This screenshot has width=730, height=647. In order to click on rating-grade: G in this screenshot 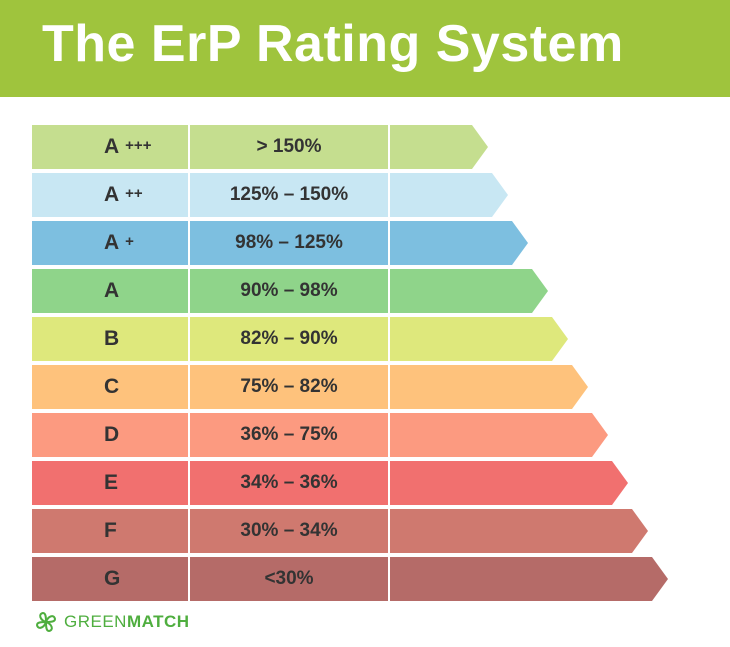, I will do `click(110, 579)`.